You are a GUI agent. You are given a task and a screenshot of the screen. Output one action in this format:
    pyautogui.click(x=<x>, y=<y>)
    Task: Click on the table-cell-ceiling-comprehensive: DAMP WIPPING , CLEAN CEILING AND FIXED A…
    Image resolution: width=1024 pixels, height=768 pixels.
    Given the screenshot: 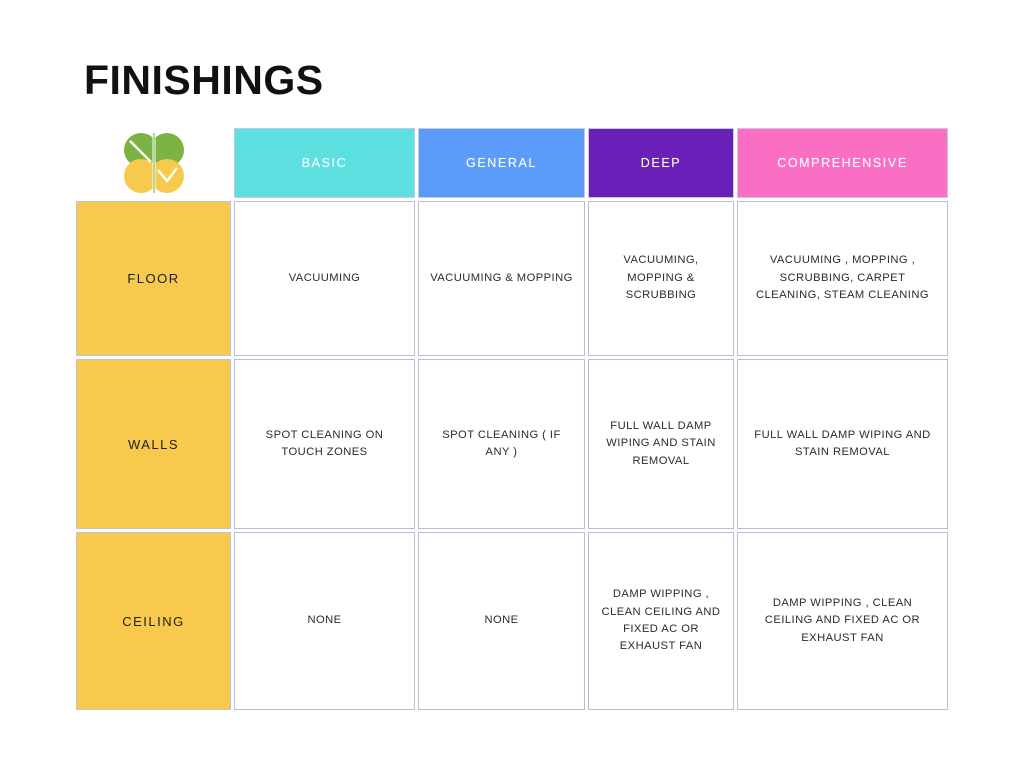 What is the action you would take?
    pyautogui.click(x=842, y=621)
    